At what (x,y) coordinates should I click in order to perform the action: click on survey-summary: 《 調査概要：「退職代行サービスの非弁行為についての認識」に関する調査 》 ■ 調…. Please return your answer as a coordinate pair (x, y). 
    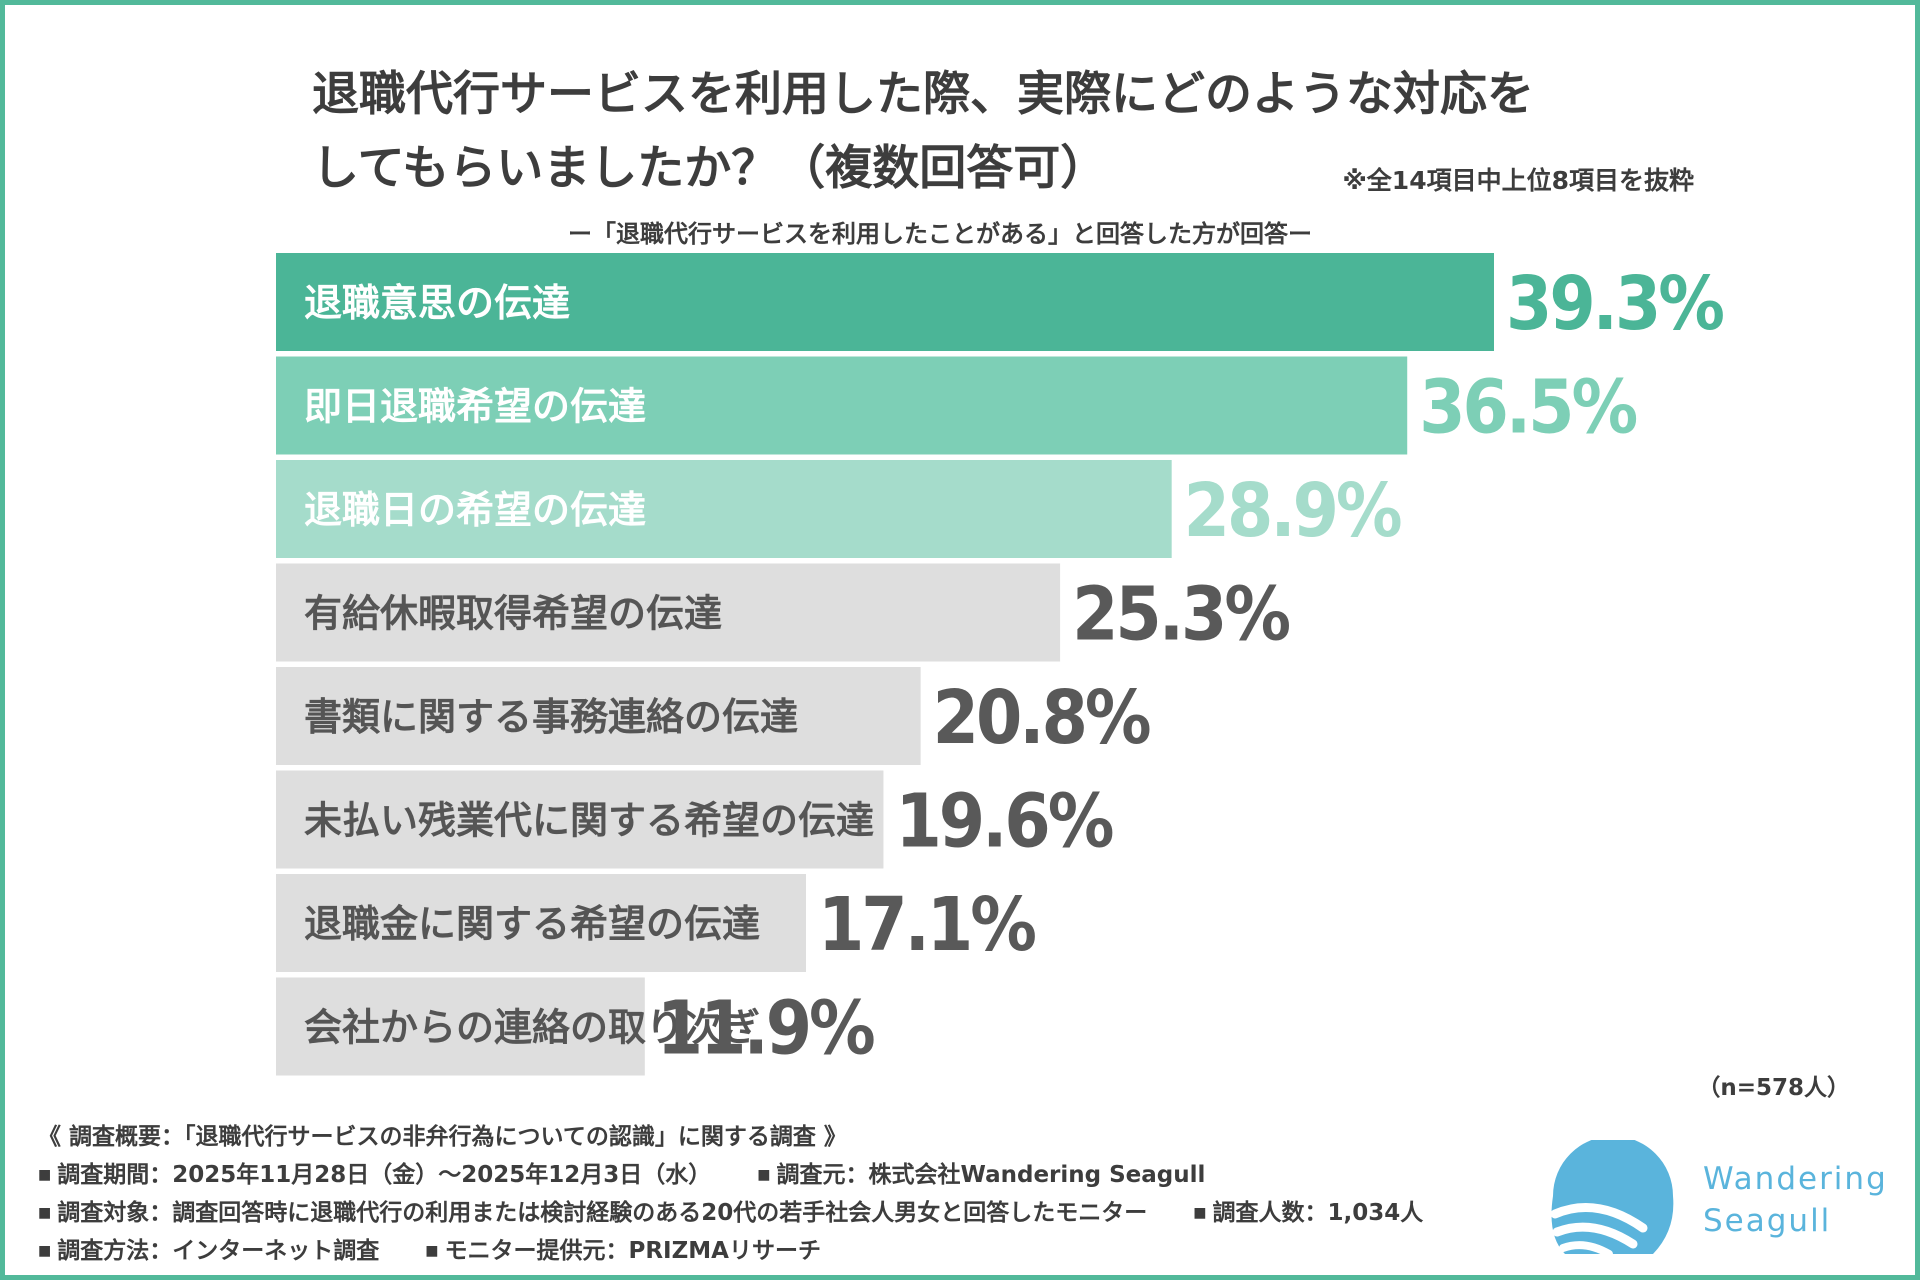
    Looking at the image, I should click on (788, 1194).